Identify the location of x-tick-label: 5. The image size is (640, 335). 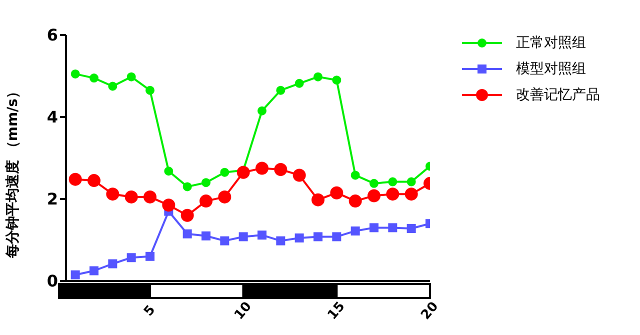
(150, 311).